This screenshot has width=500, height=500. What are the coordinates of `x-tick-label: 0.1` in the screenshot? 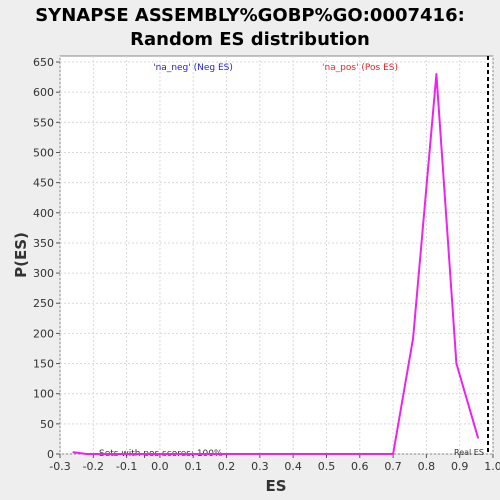 It's located at (193, 466).